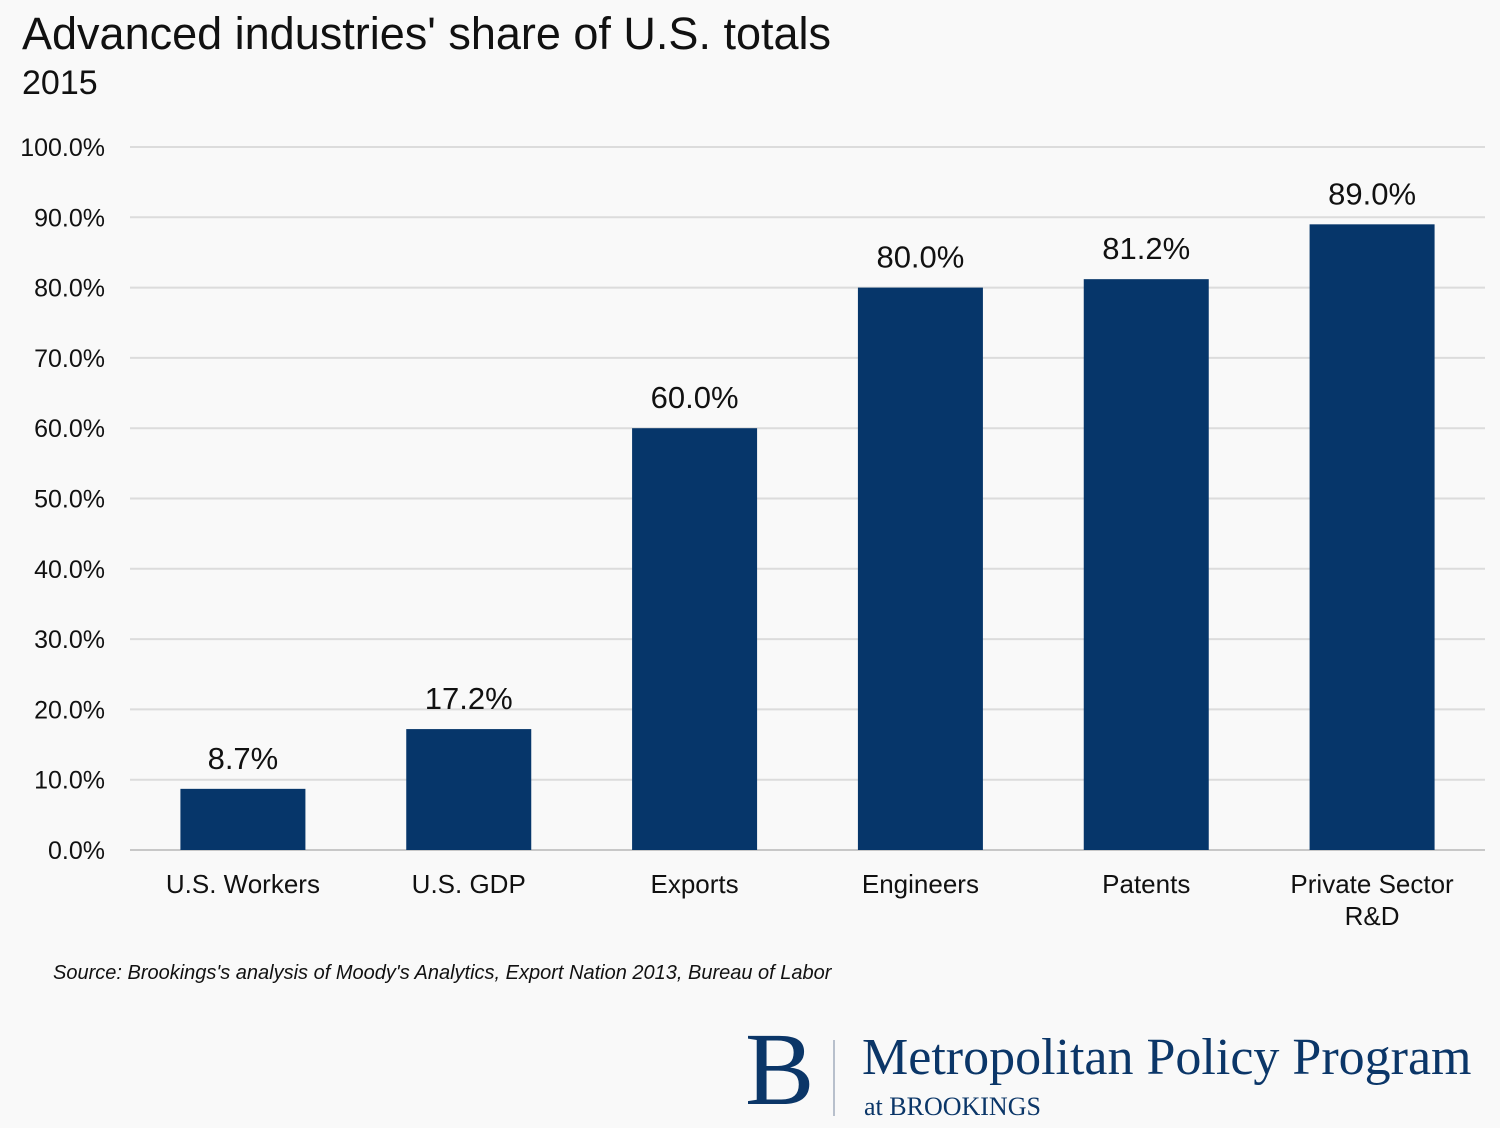 The width and height of the screenshot is (1500, 1128). What do you see at coordinates (243, 758) in the screenshot?
I see `data-label: 8.7%` at bounding box center [243, 758].